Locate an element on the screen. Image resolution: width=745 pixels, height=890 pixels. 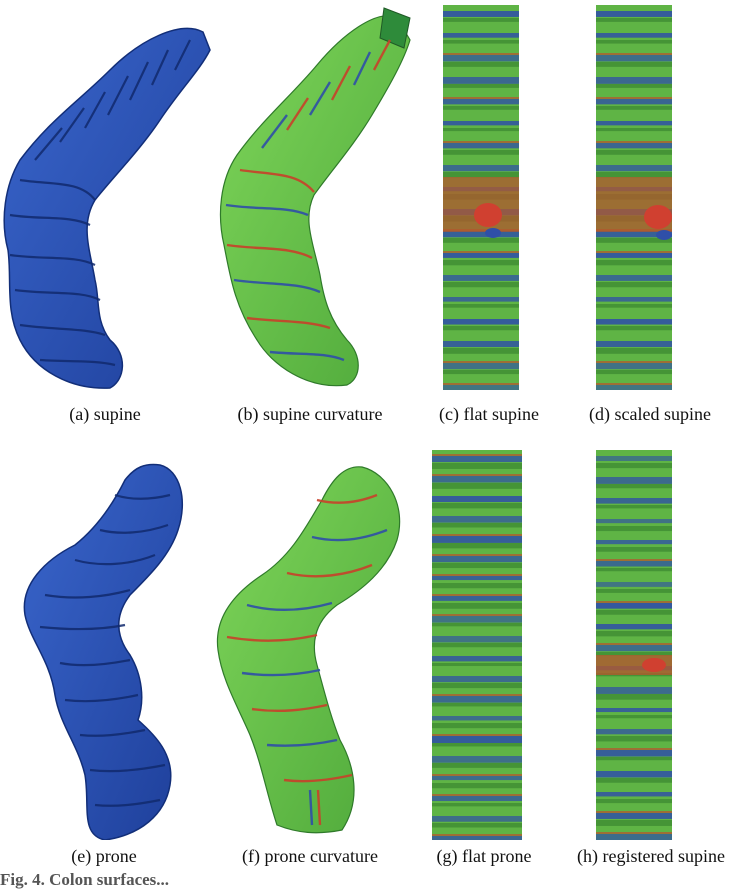
caption-e: (e) prone is located at coordinates (104, 856).